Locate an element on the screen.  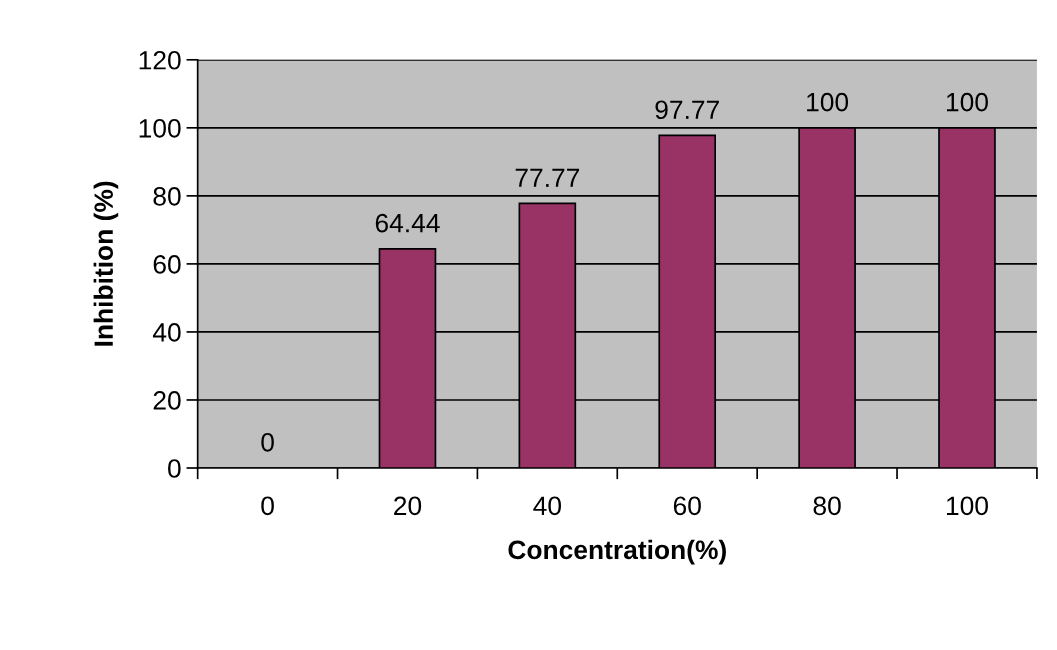
y-tick-label: 20 is located at coordinates (167, 400).